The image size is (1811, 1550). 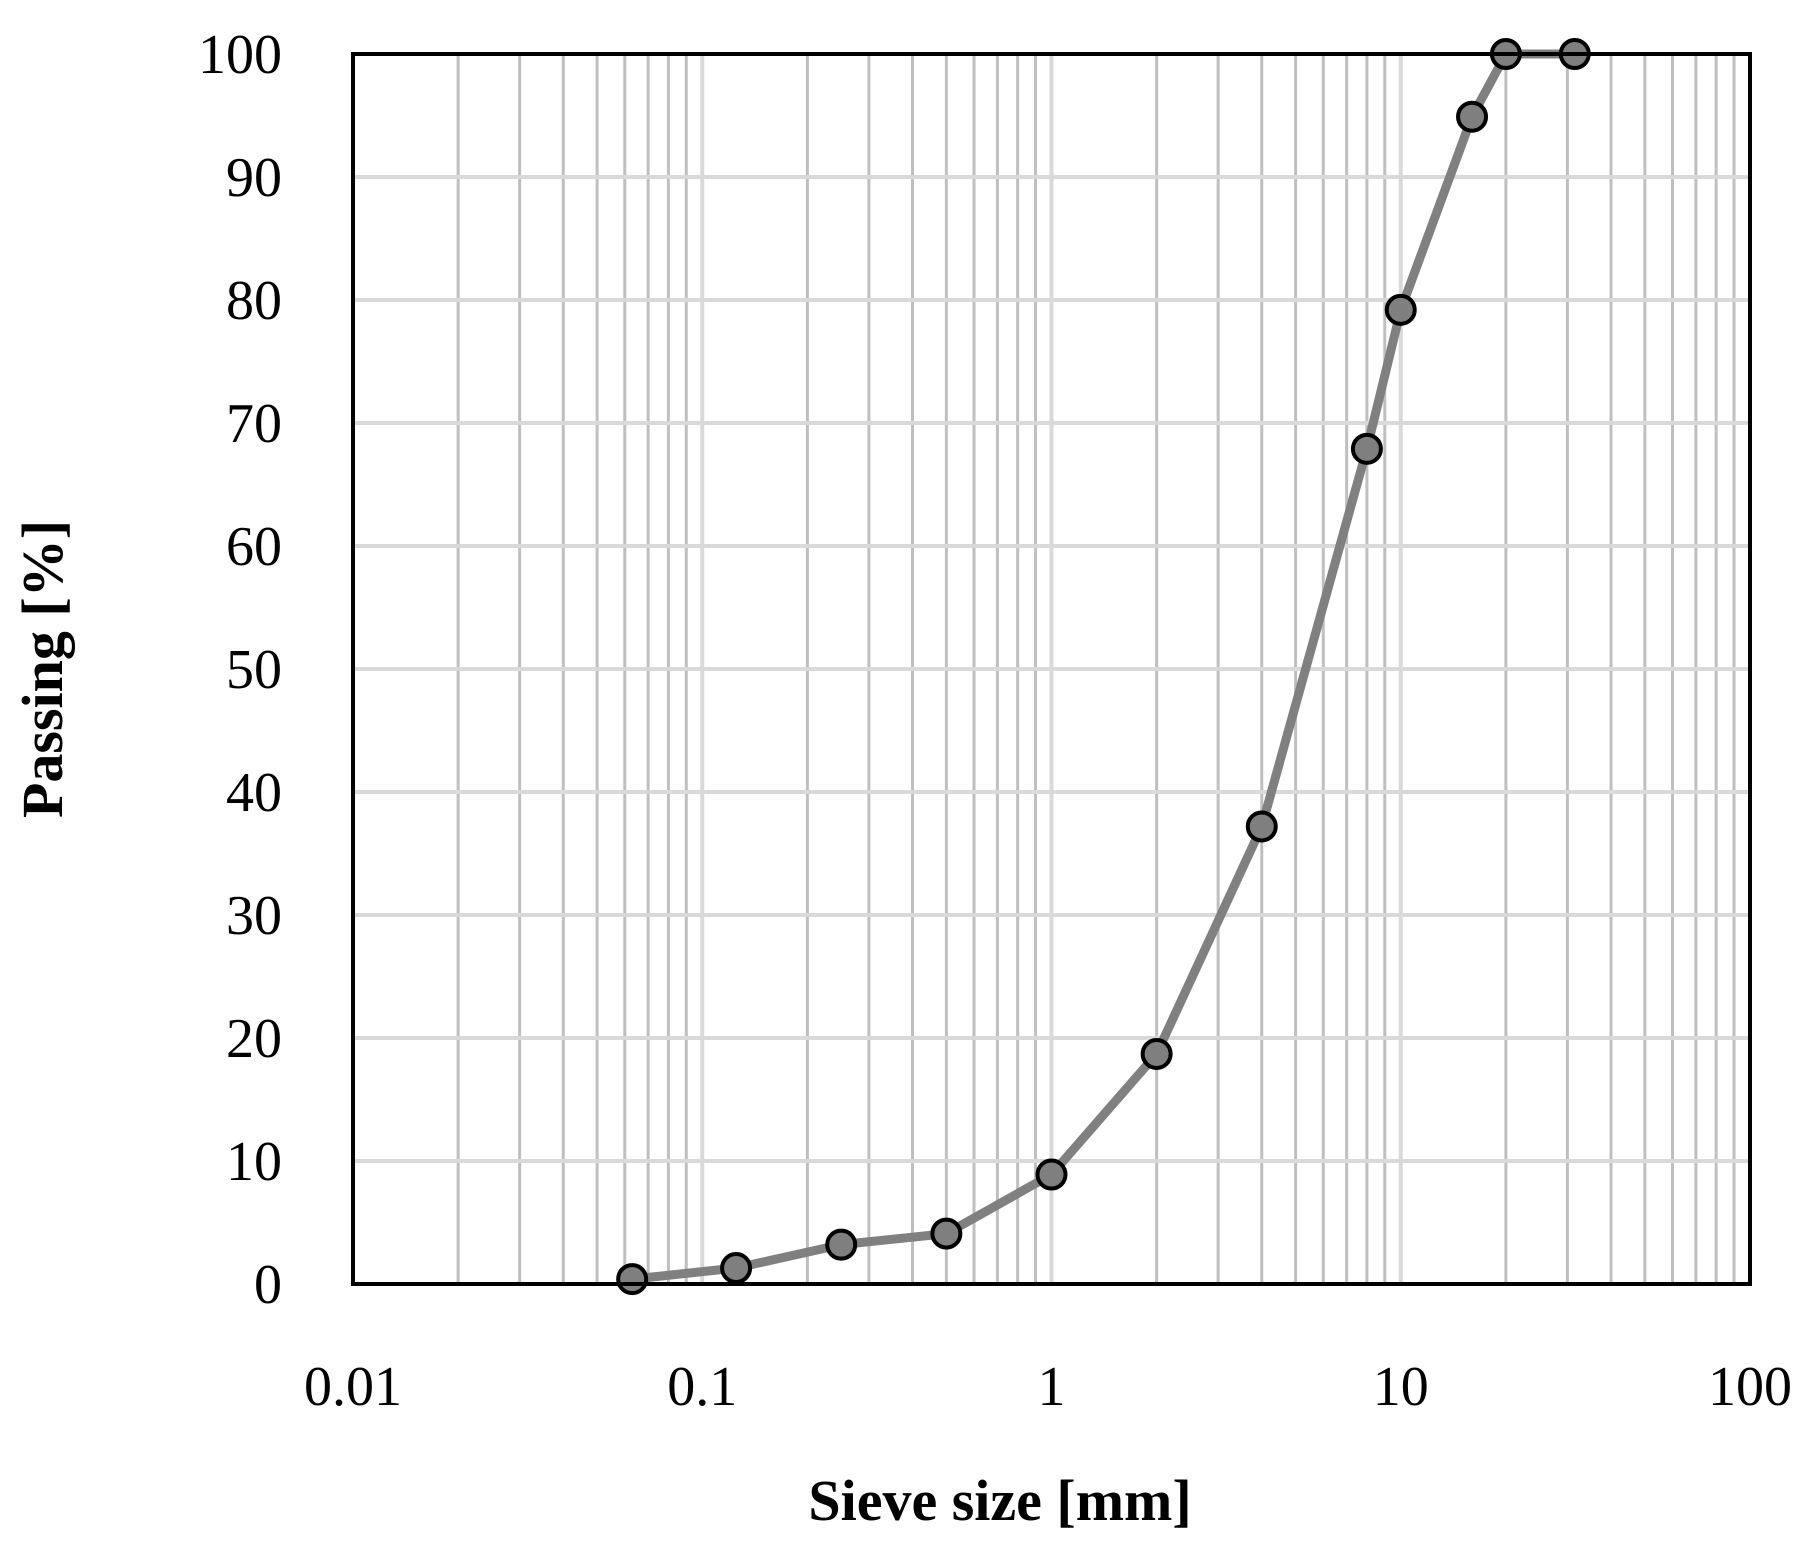 What do you see at coordinates (254, 178) in the screenshot?
I see `y-tick-label: 90` at bounding box center [254, 178].